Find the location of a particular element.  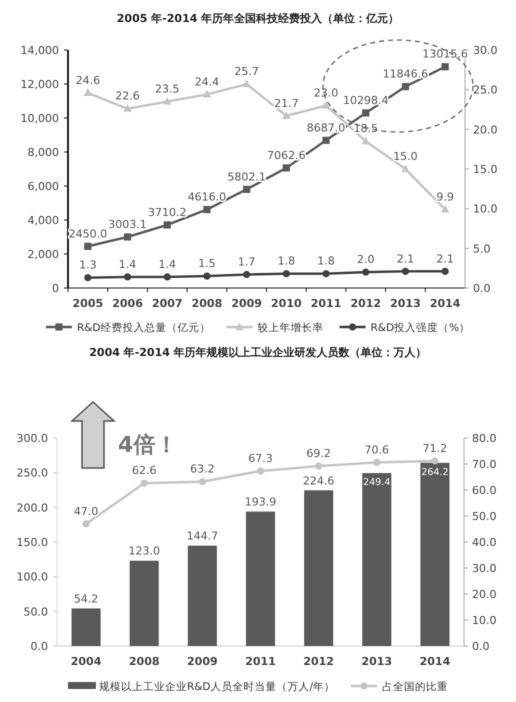

y-tick-label: 14,000 is located at coordinates (39, 50).